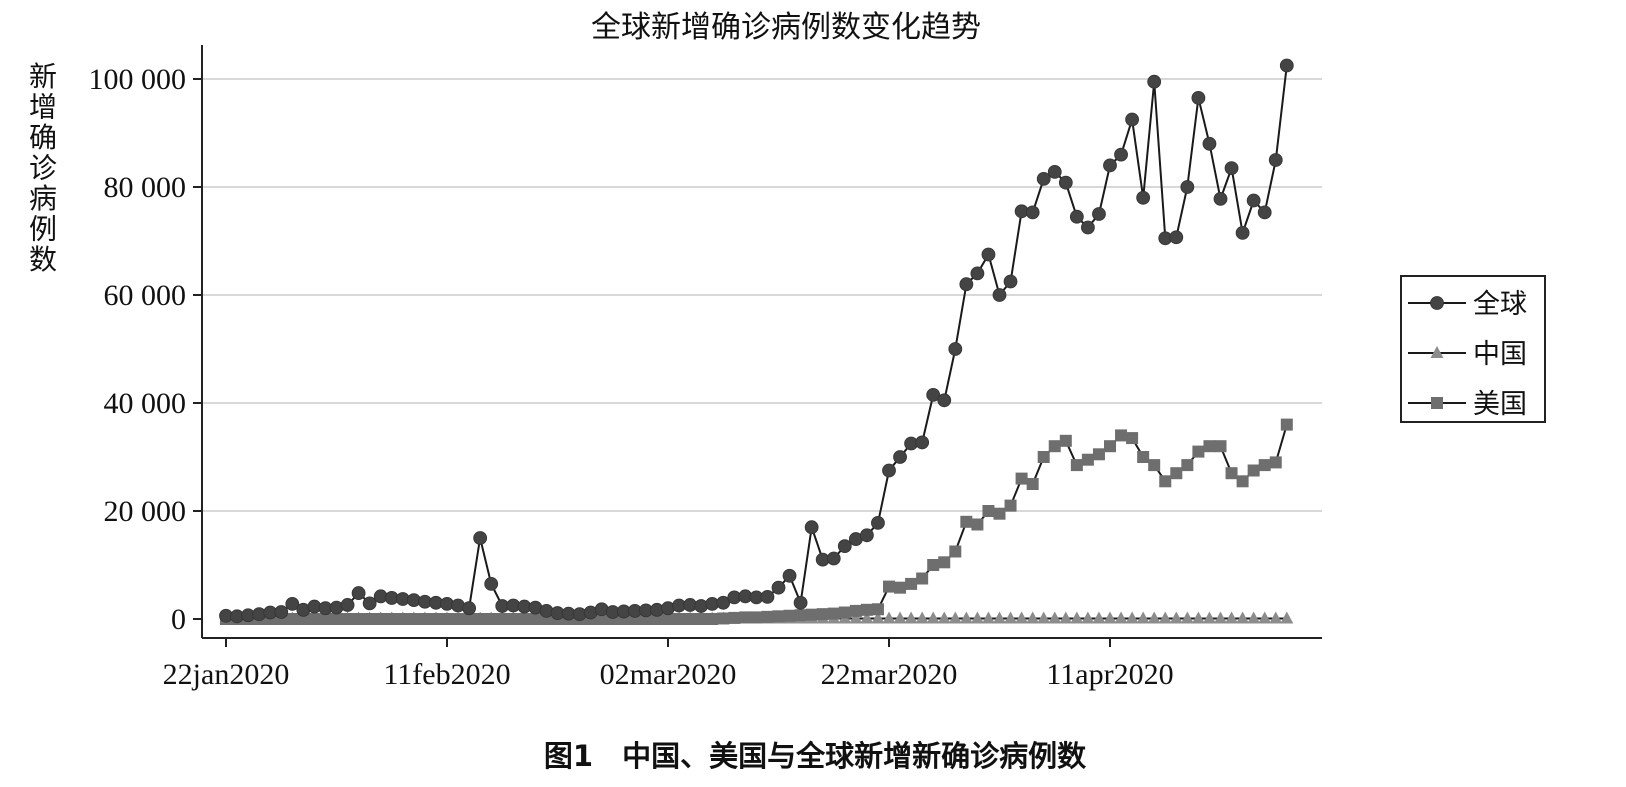  I want to click on y-axis-label-char: 病, so click(43, 198).